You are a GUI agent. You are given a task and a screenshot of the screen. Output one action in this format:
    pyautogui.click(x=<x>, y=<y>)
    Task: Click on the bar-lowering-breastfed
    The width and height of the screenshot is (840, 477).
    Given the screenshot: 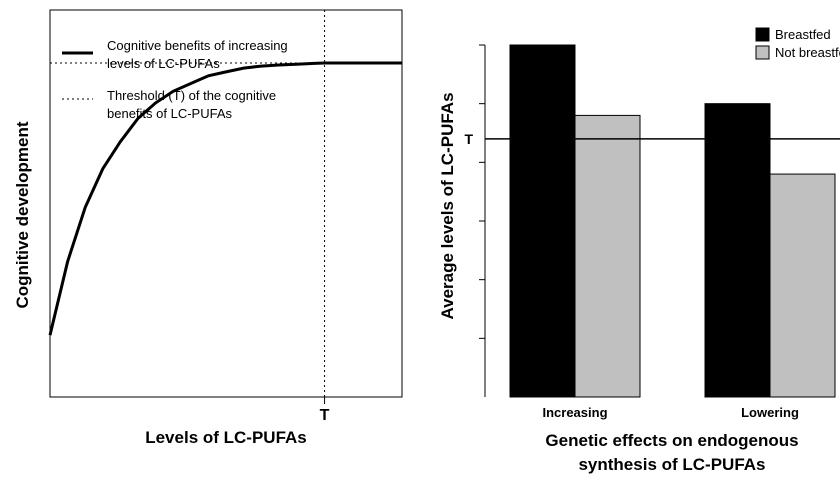 What is the action you would take?
    pyautogui.click(x=737, y=250)
    